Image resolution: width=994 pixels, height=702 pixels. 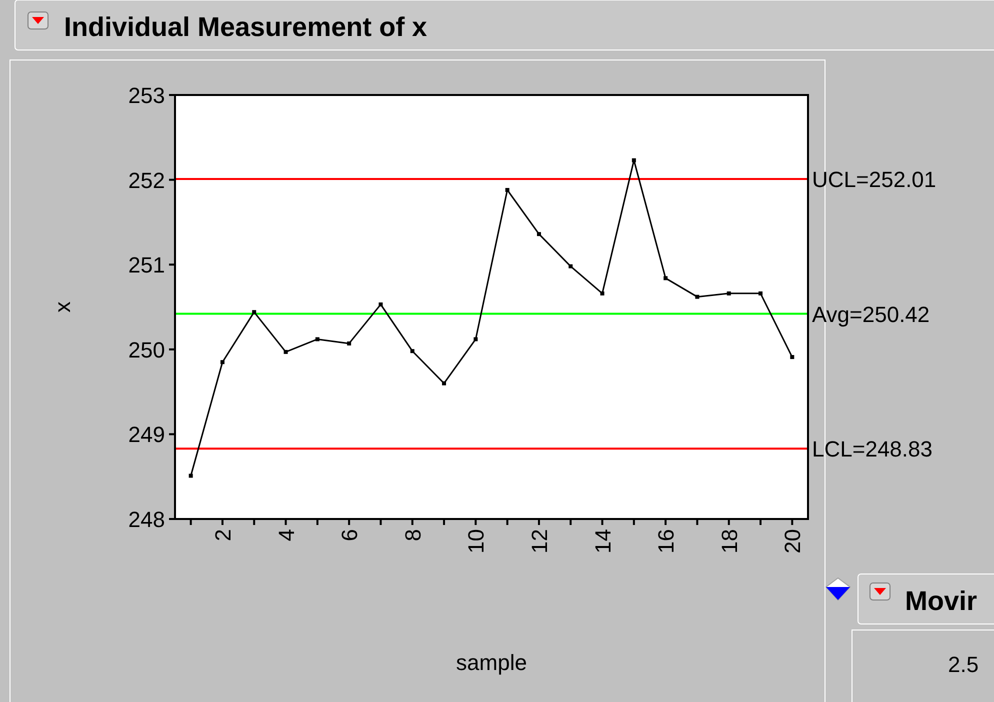 I want to click on x-tick-label: 16, so click(x=666, y=541).